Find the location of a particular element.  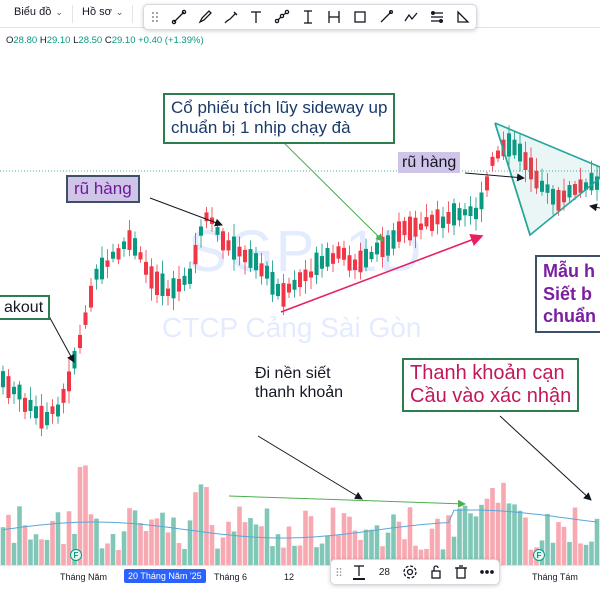

trend-line-tool is located at coordinates (179, 17).